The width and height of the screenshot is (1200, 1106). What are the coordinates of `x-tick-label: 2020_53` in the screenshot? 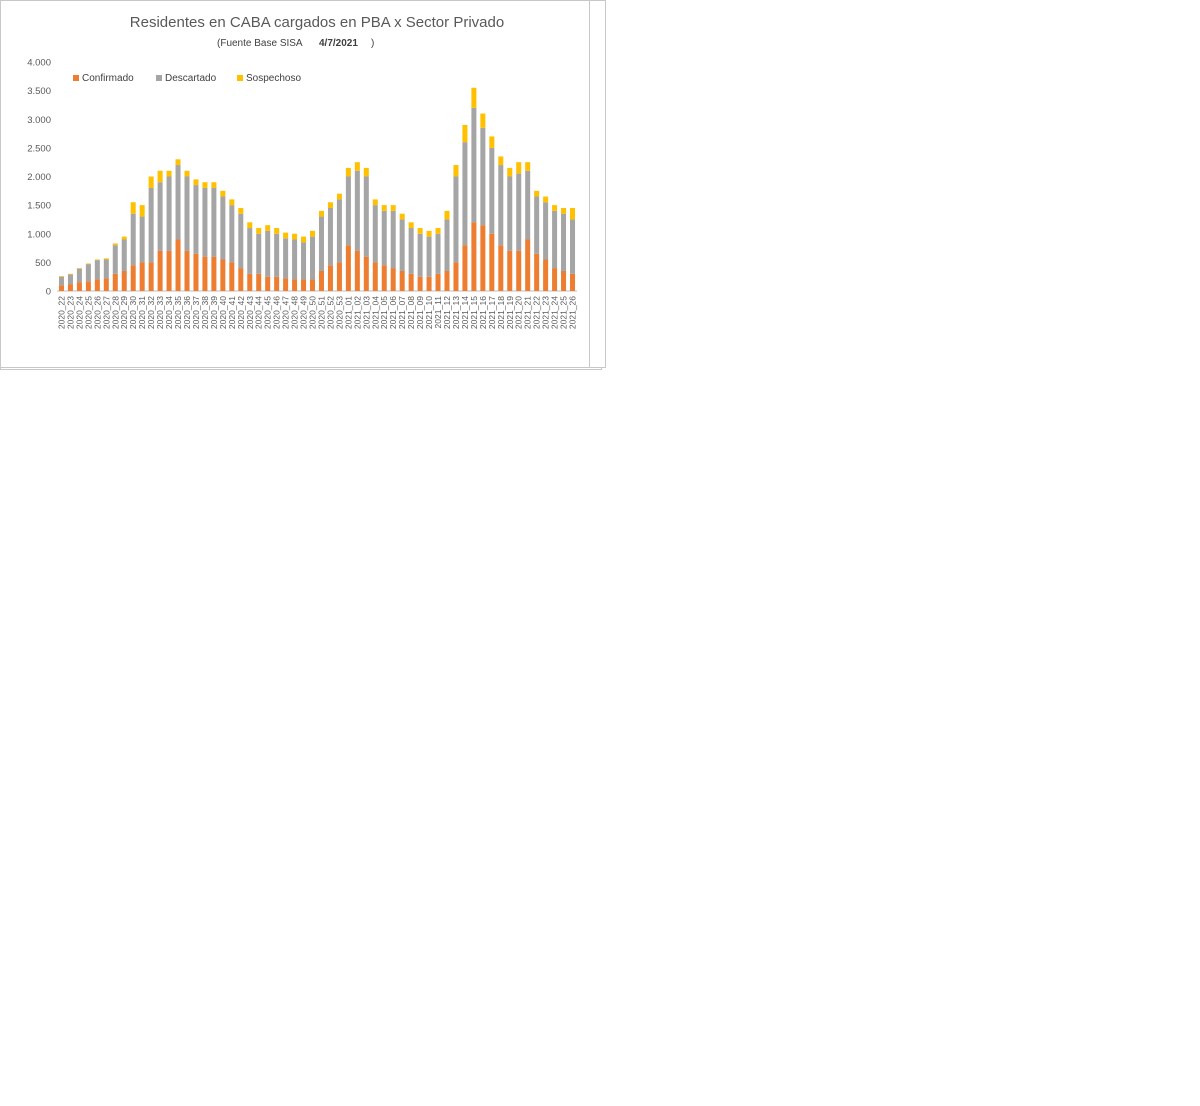 It's located at (339, 312).